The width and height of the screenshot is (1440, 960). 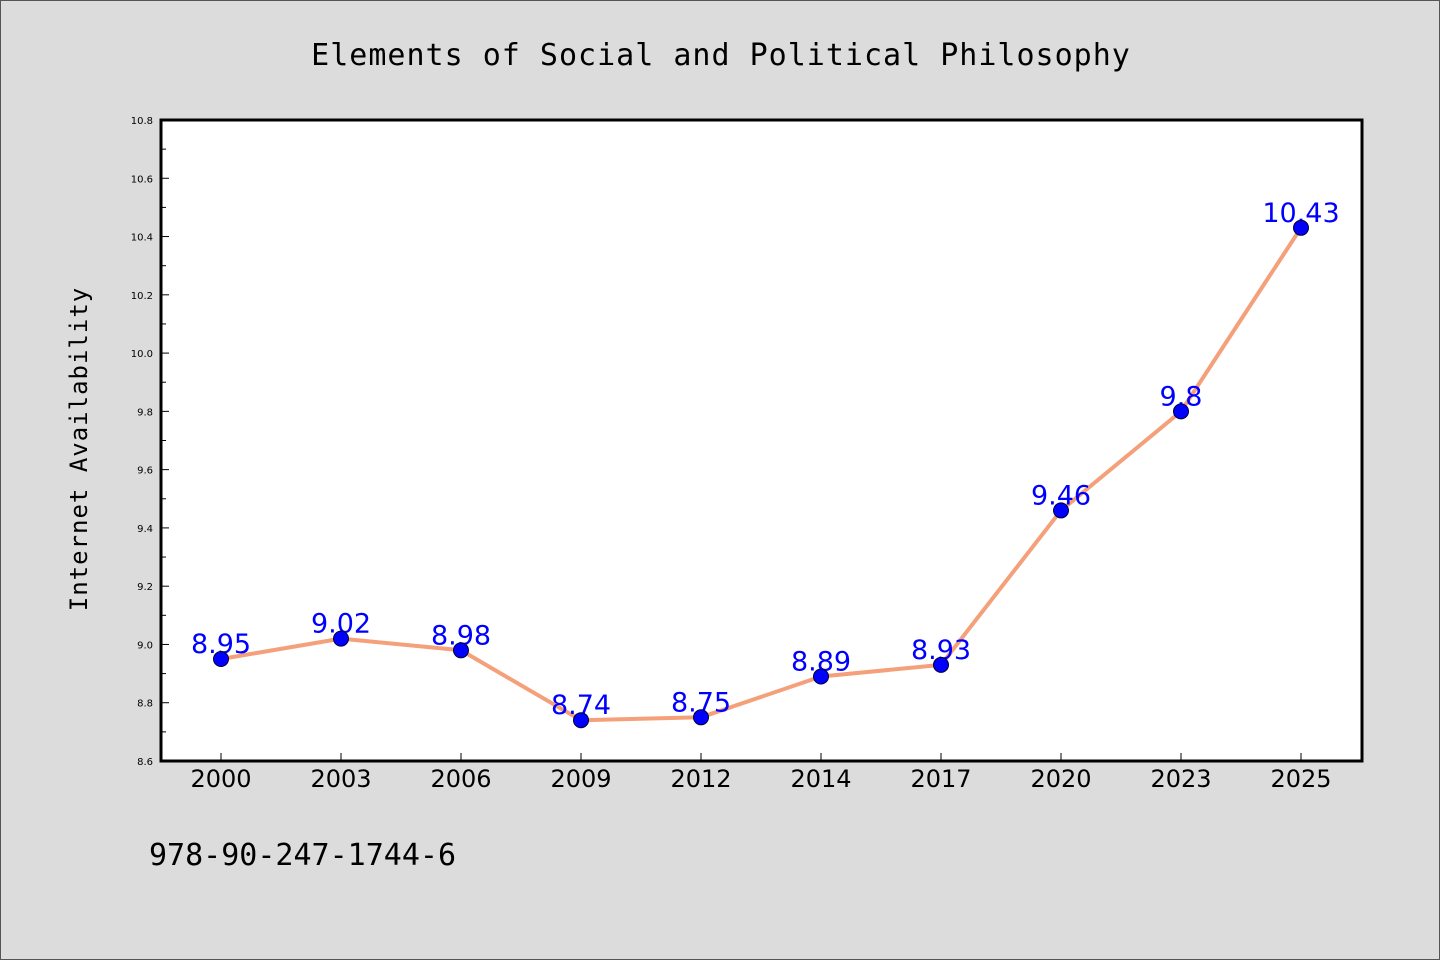 What do you see at coordinates (145, 529) in the screenshot?
I see `y-tick-label: 9.4` at bounding box center [145, 529].